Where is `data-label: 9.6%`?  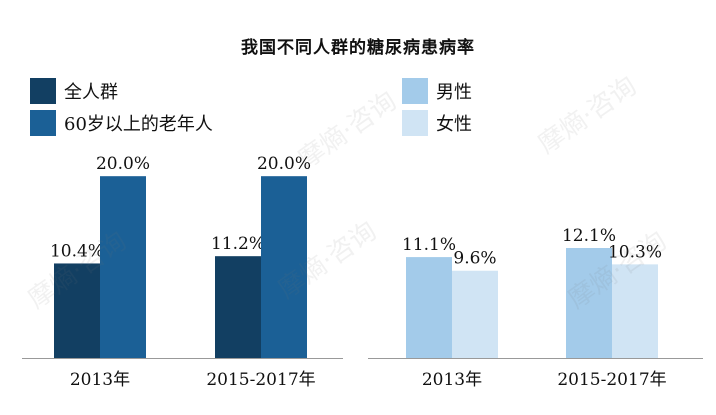 data-label: 9.6% is located at coordinates (474, 259).